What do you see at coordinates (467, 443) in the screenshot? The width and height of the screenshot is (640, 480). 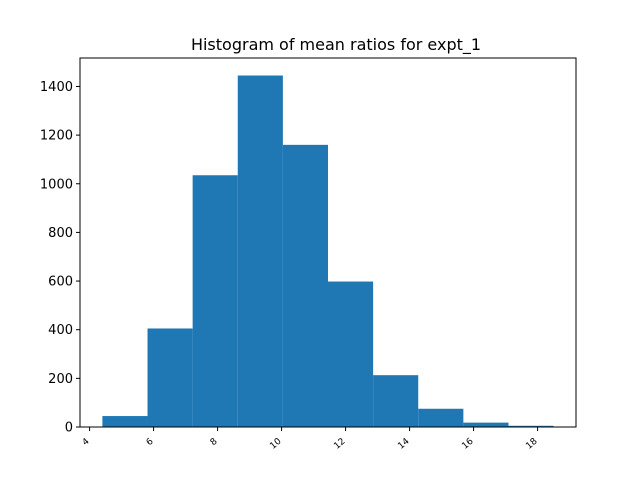 I see `x-tick-label: 16` at bounding box center [467, 443].